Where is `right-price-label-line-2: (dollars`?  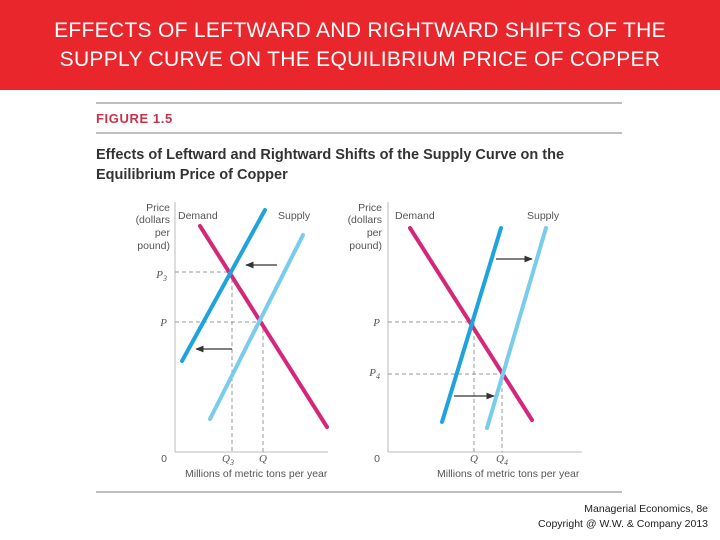
right-price-label-line-2: (dollars is located at coordinates (365, 220).